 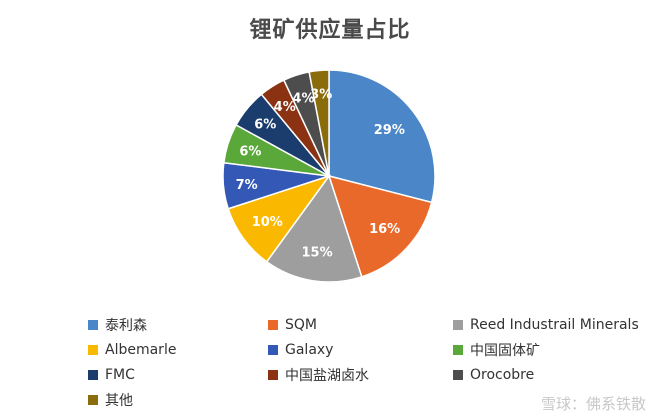 I want to click on legend-item-china-solid-ore: 中国固体矿, so click(x=496, y=350).